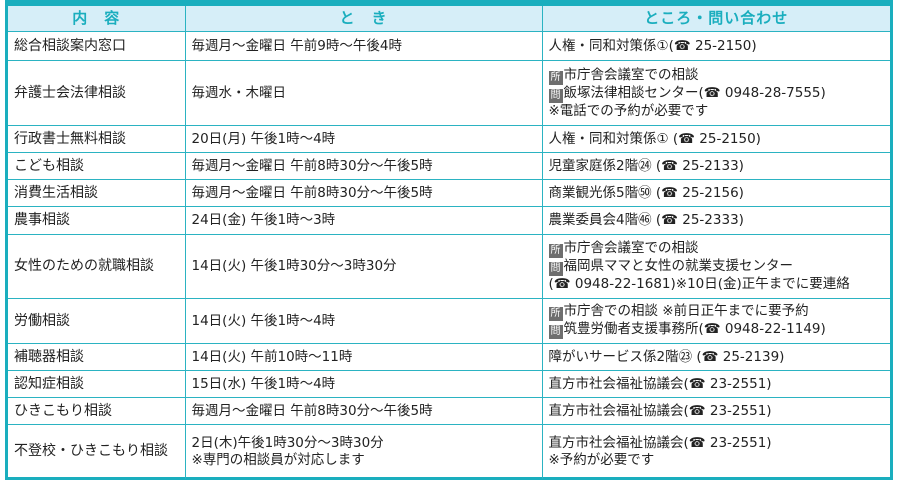  Describe the element at coordinates (97, 193) in the screenshot. I see `consultation-name: 消費生活相談` at that location.